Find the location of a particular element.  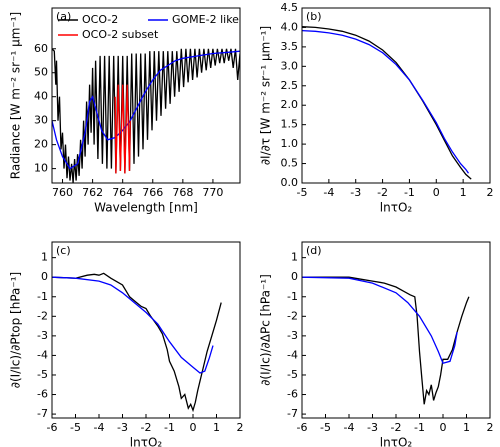

panel-label: (b) is located at coordinates (314, 16).